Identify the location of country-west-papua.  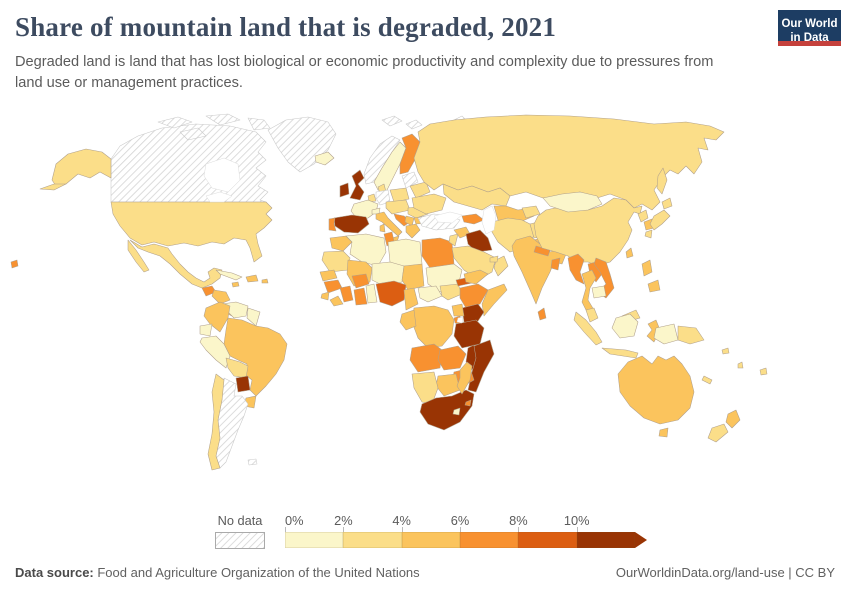
(666, 334).